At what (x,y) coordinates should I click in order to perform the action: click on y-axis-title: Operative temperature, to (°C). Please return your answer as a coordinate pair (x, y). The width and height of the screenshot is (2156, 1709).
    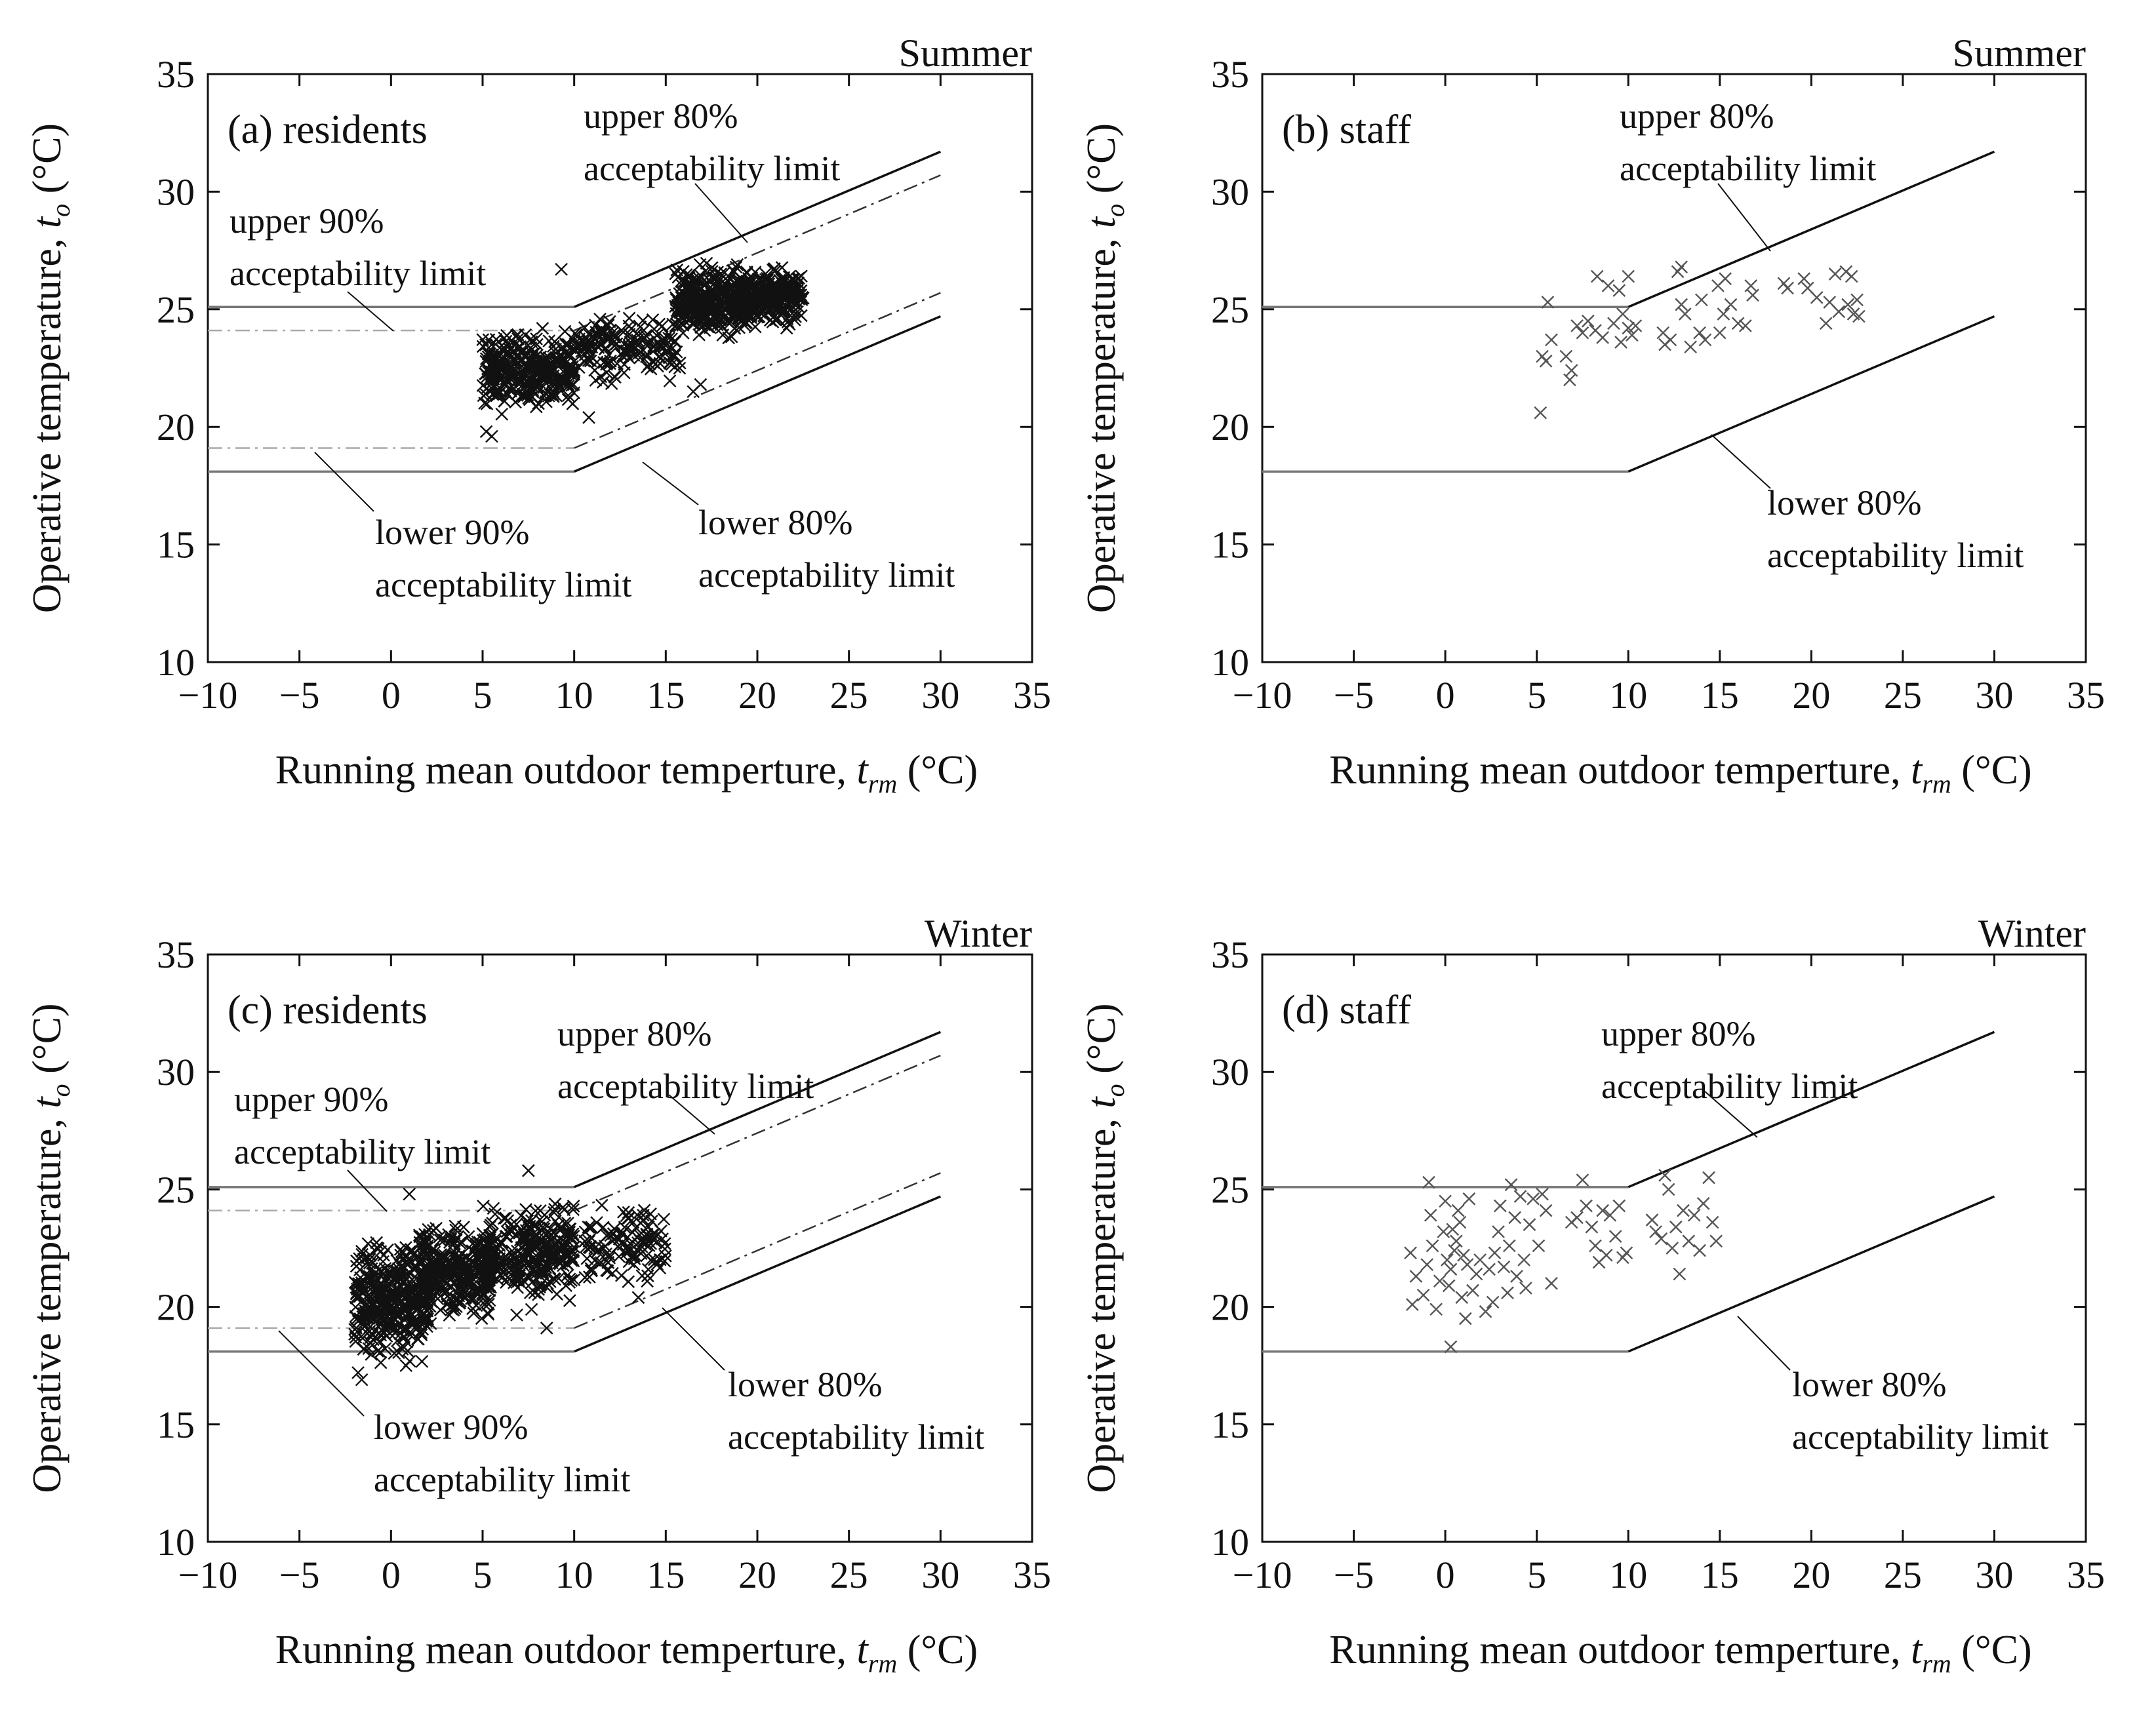
    Looking at the image, I should click on (1104, 1248).